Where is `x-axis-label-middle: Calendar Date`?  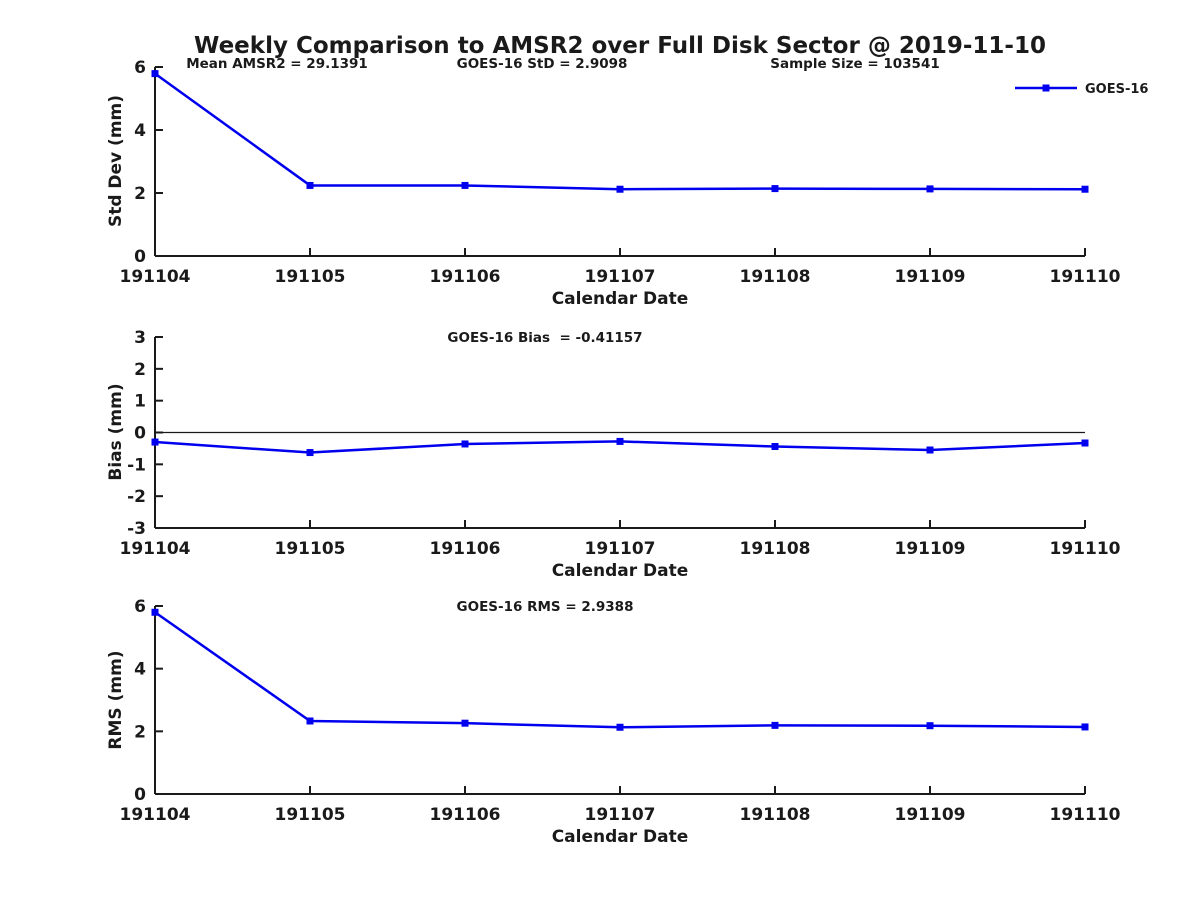 x-axis-label-middle: Calendar Date is located at coordinates (620, 571).